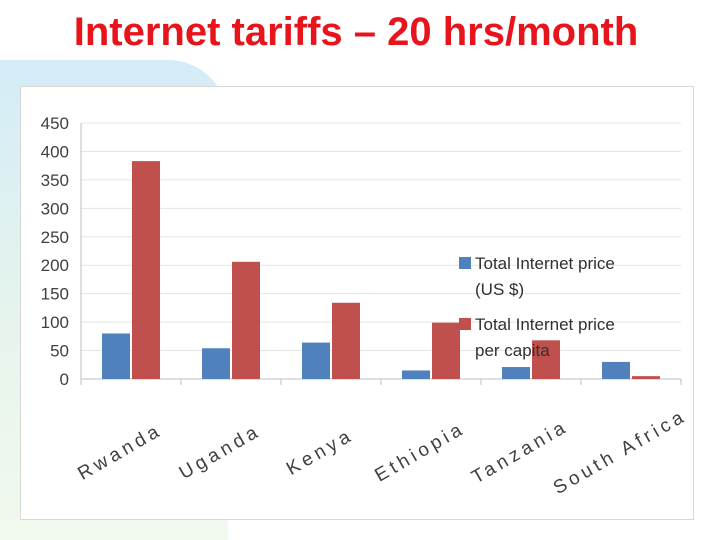 The image size is (720, 540). Describe the element at coordinates (420, 452) in the screenshot. I see `x-tick-label: Ethiopia` at that location.